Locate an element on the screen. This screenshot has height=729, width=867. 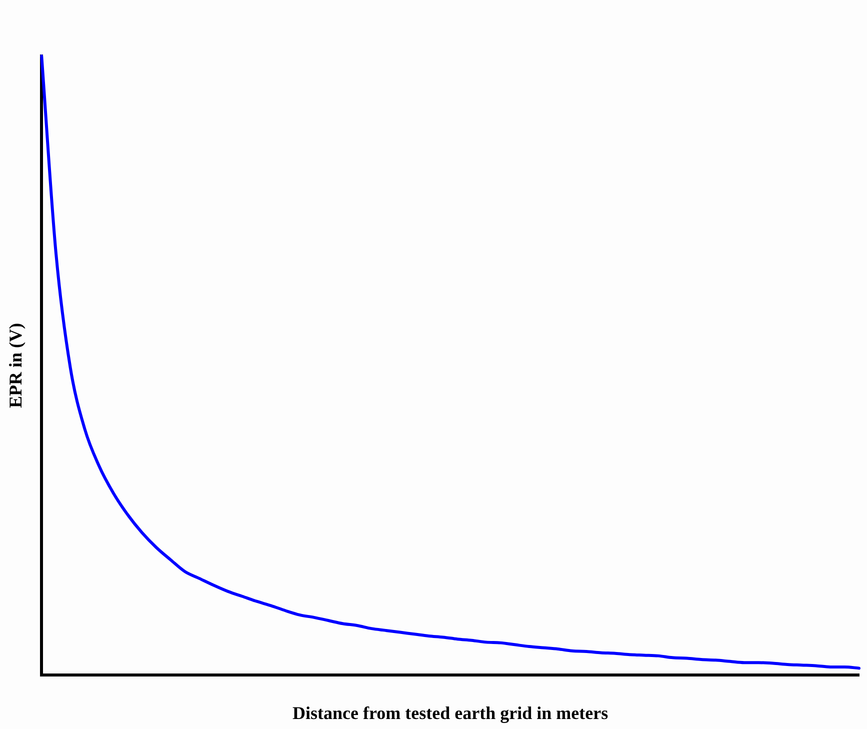
y-axis-title: EPR in (V) is located at coordinates (15, 365).